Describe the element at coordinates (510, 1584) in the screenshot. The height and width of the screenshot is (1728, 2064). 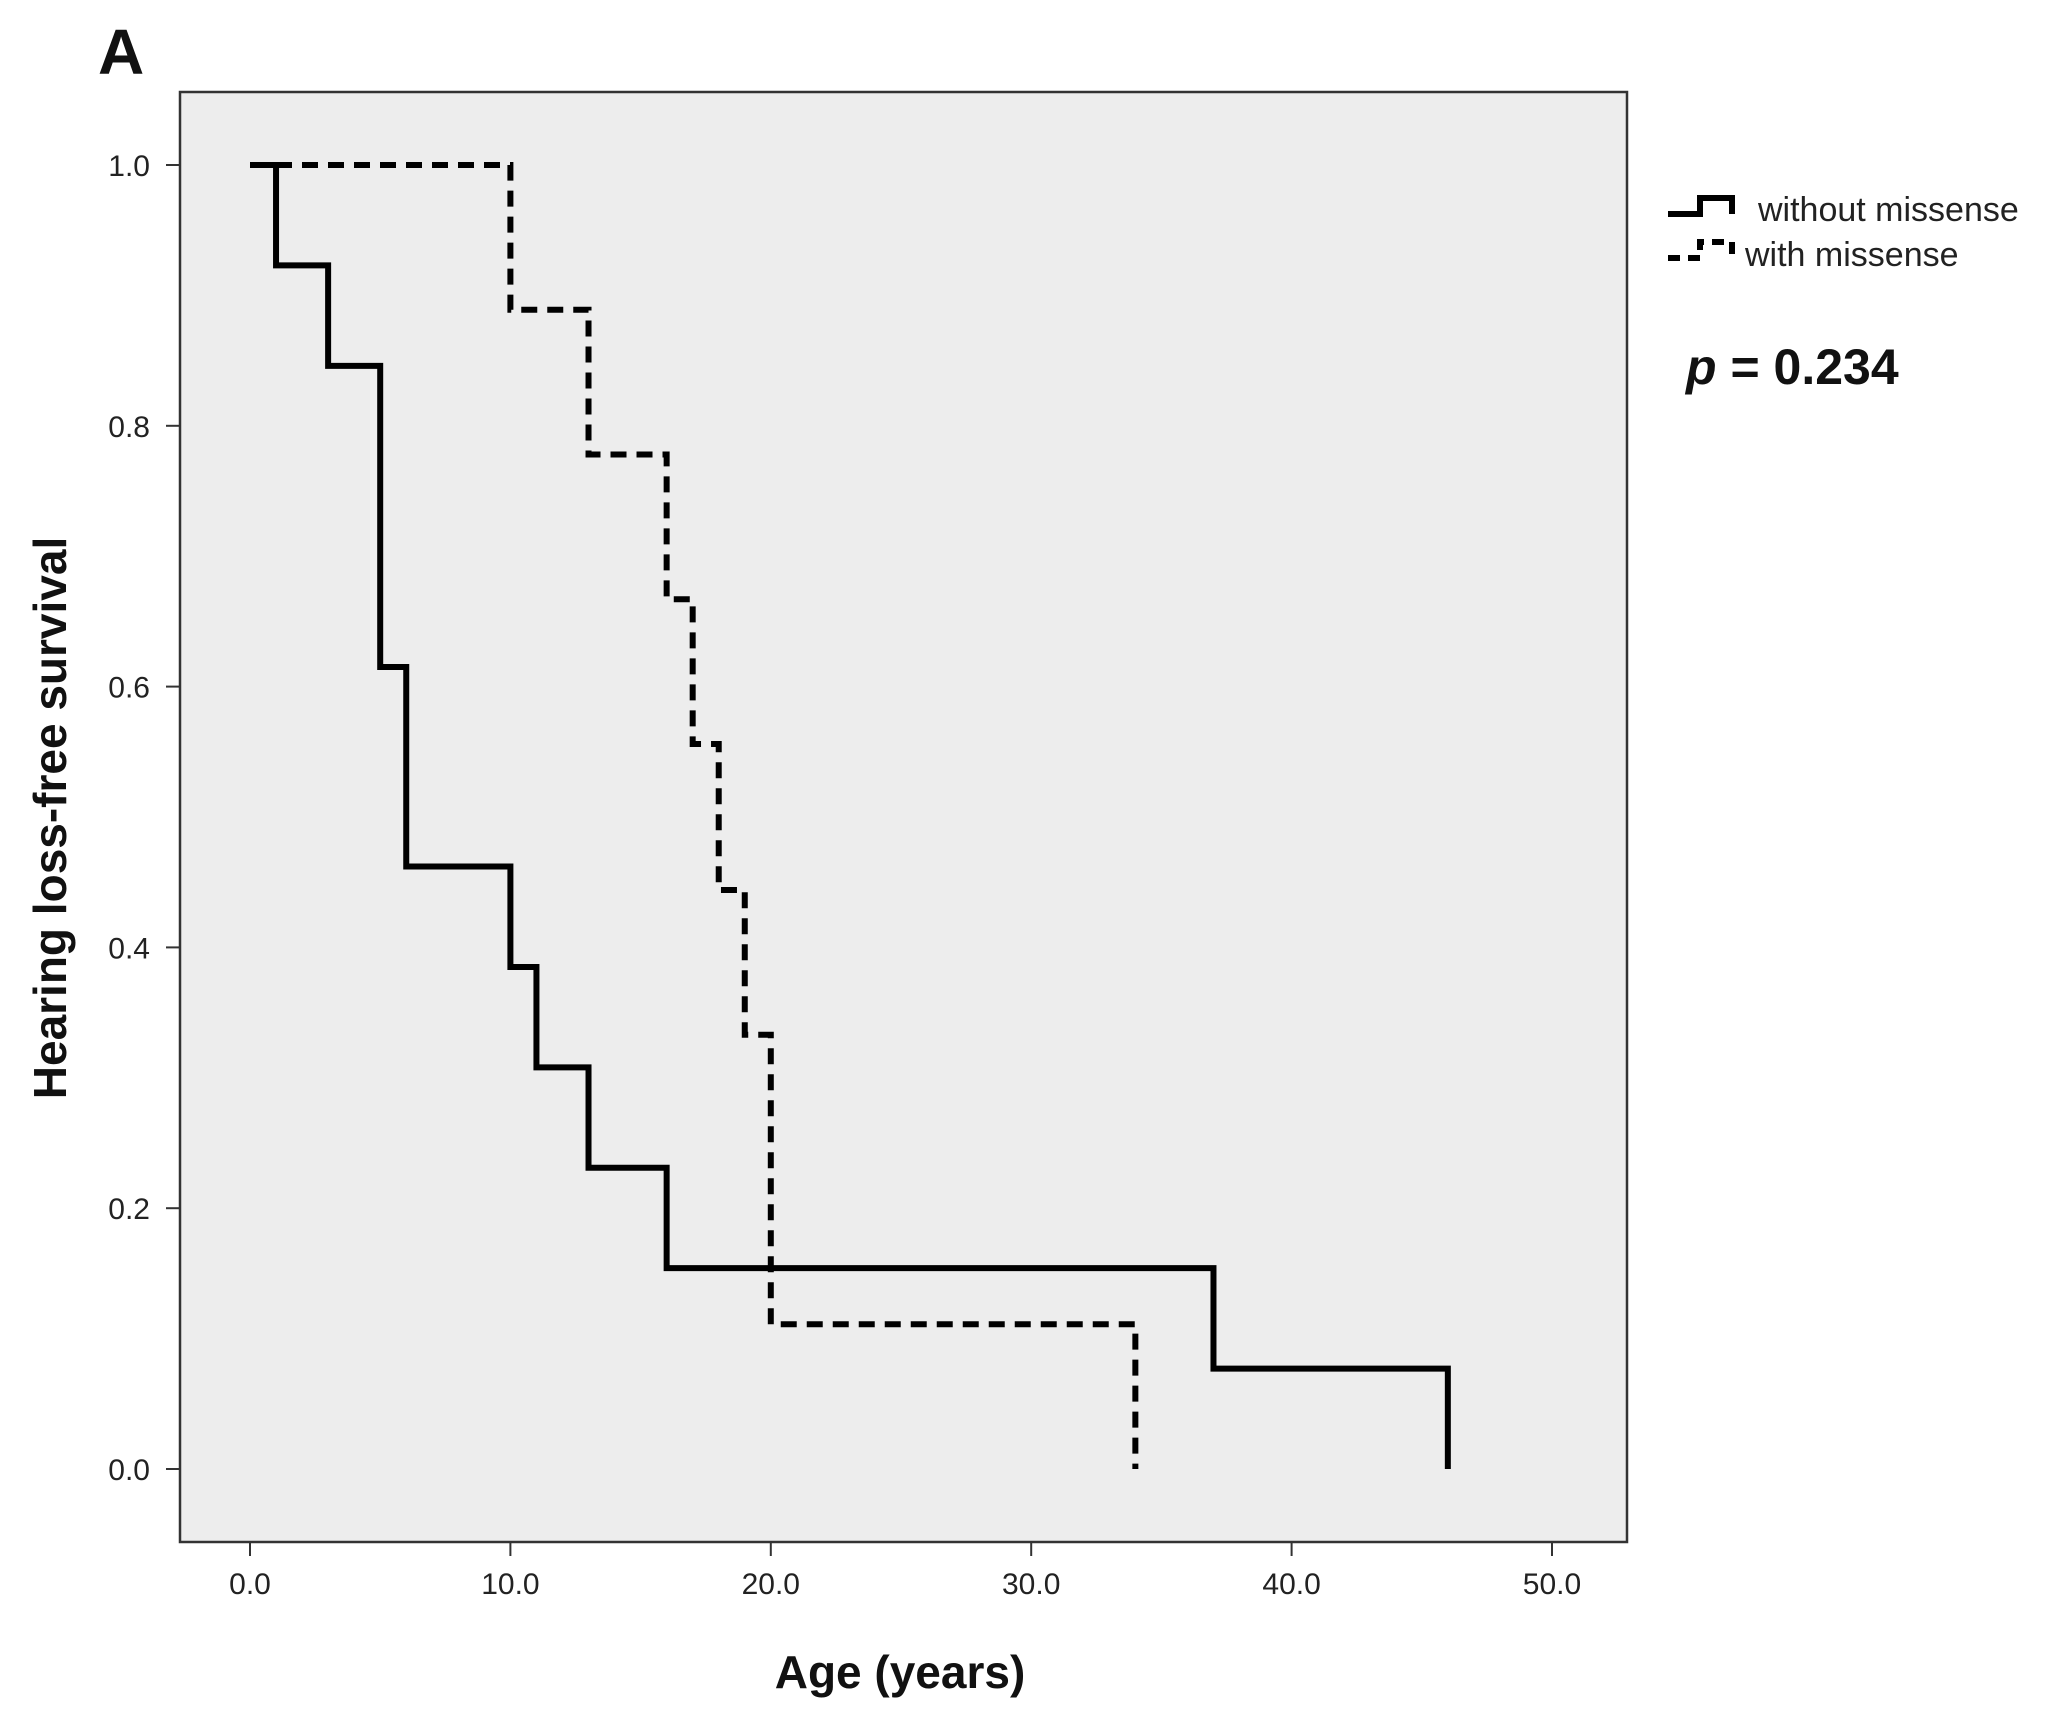
I see `x-tick-label: 10.0` at that location.